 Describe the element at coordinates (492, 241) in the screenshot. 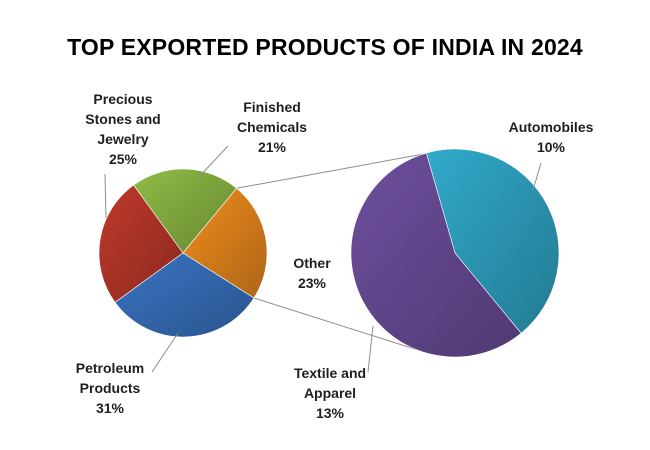

I see `slice-automobiles` at that location.